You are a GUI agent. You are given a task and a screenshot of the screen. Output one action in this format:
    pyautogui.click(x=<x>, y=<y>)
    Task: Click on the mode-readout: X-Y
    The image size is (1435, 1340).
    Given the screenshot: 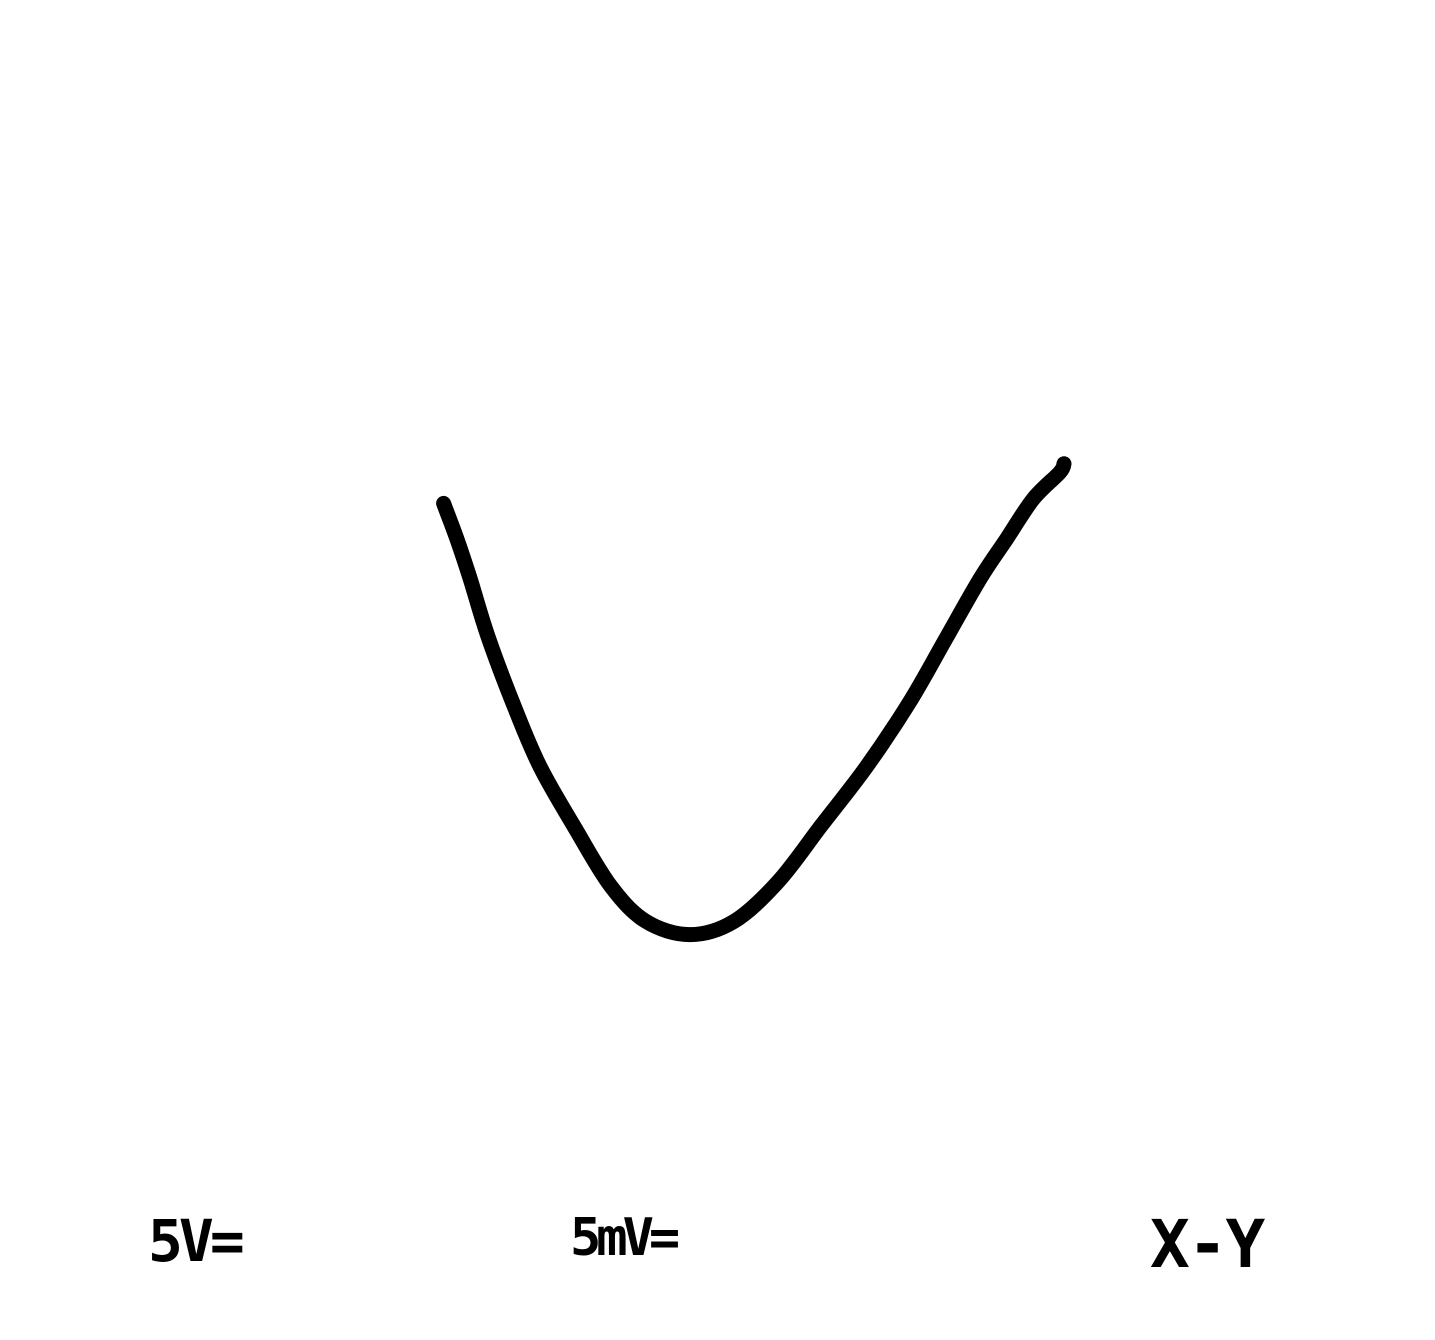 What is the action you would take?
    pyautogui.click(x=1207, y=1244)
    